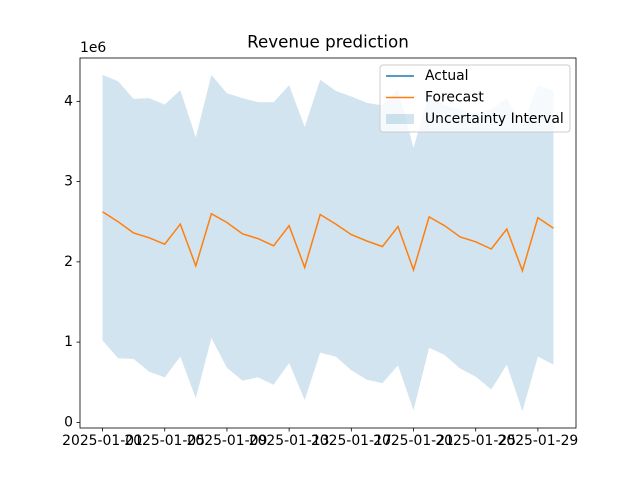 This screenshot has width=640, height=480. Describe the element at coordinates (494, 119) in the screenshot. I see `legend-label: Uncertainty Interval` at that location.